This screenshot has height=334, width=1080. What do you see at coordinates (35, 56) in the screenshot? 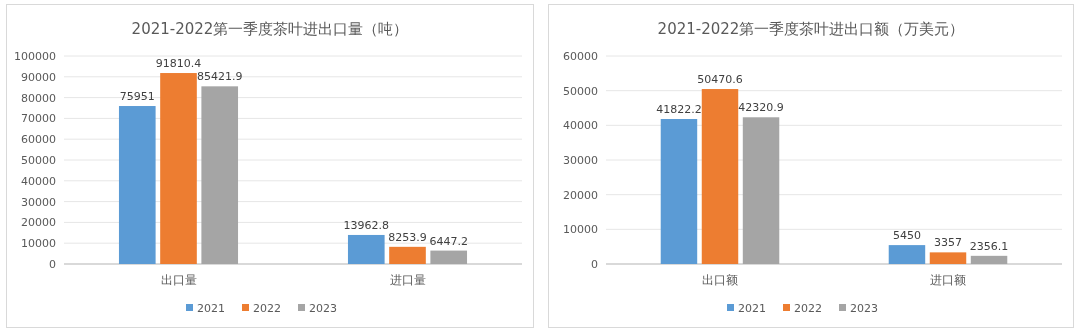
I see `y-tick-label: 100000` at bounding box center [35, 56].